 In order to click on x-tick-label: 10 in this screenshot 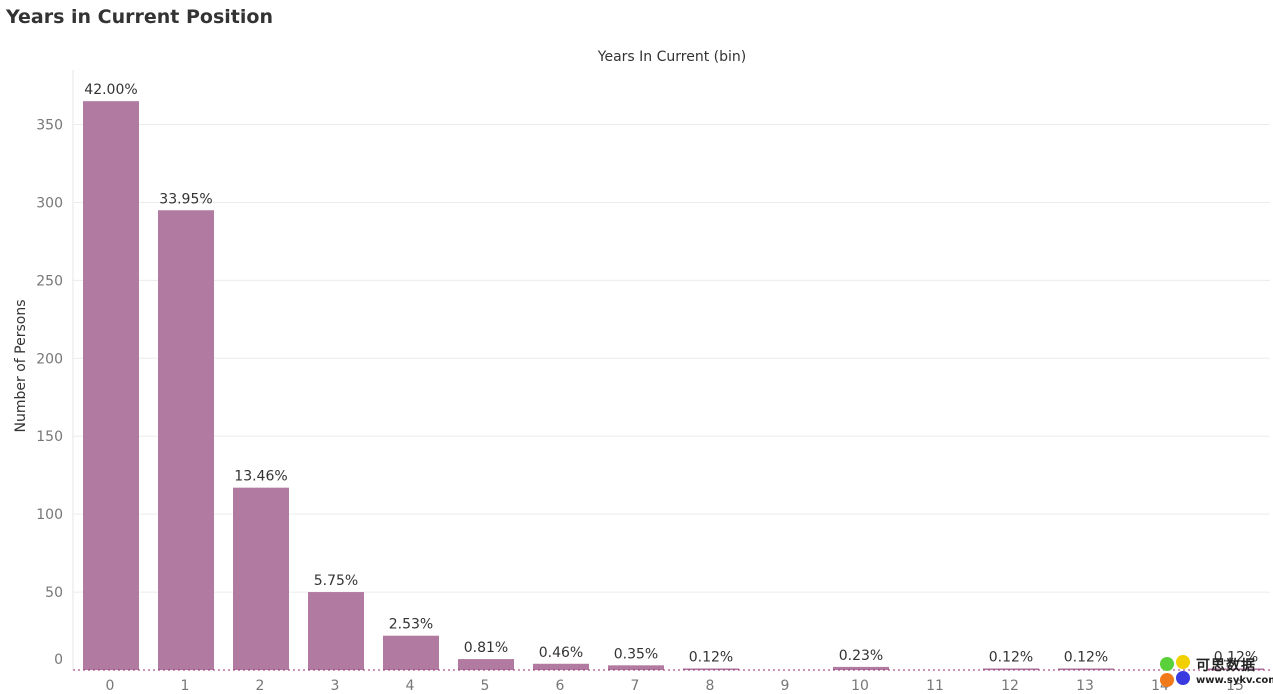, I will do `click(860, 686)`.